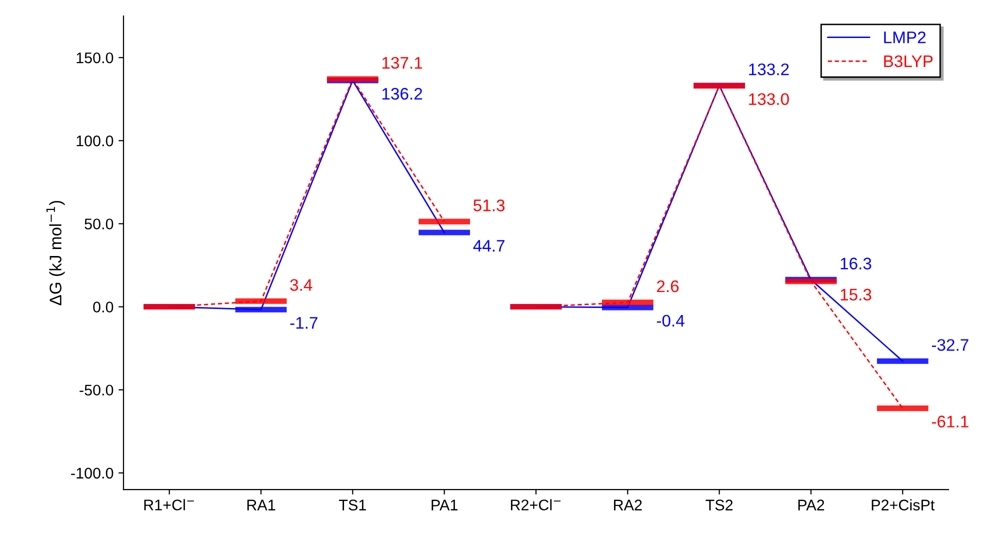 The width and height of the screenshot is (988, 535). What do you see at coordinates (489, 206) in the screenshot?
I see `data-label: 51.3` at bounding box center [489, 206].